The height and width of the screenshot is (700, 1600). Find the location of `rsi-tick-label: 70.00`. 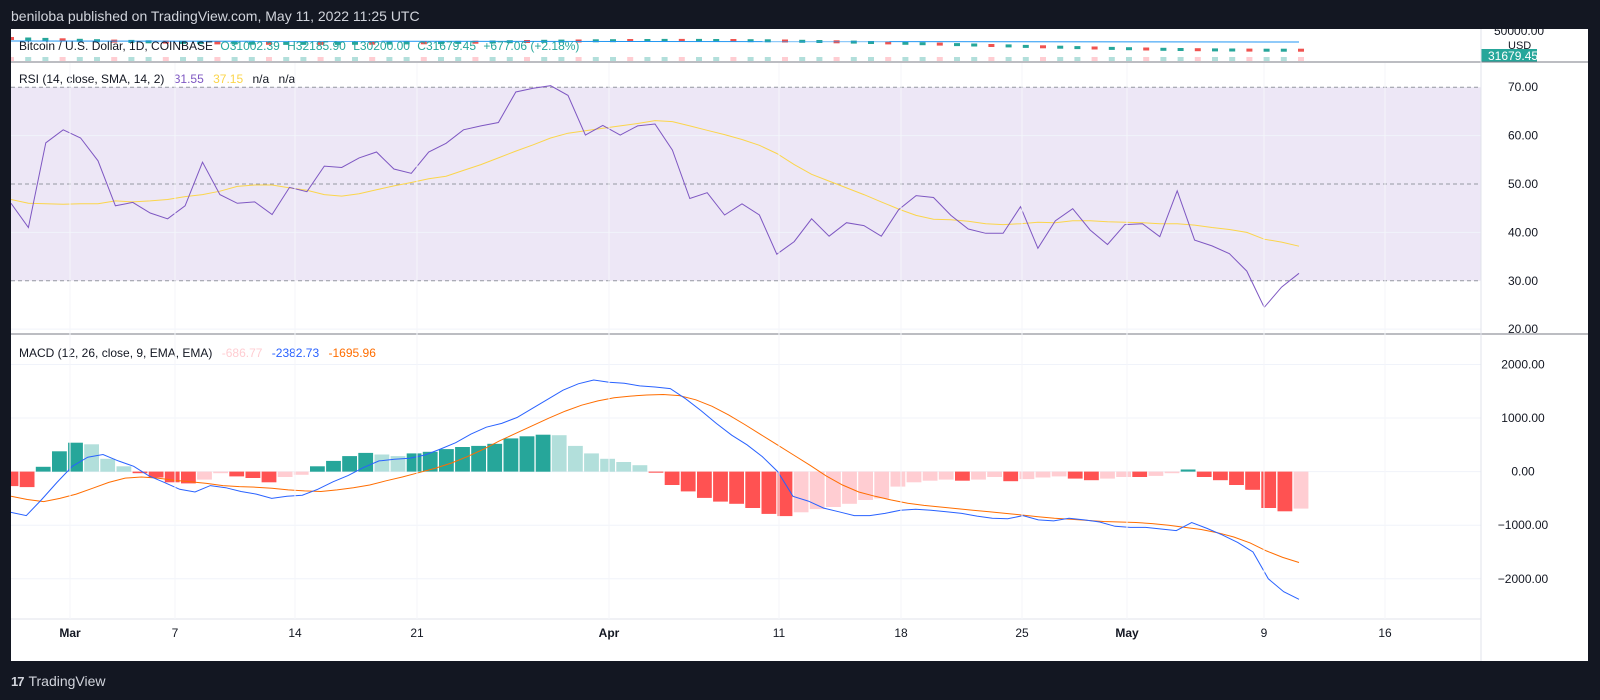

rsi-tick-label: 70.00 is located at coordinates (1523, 87).